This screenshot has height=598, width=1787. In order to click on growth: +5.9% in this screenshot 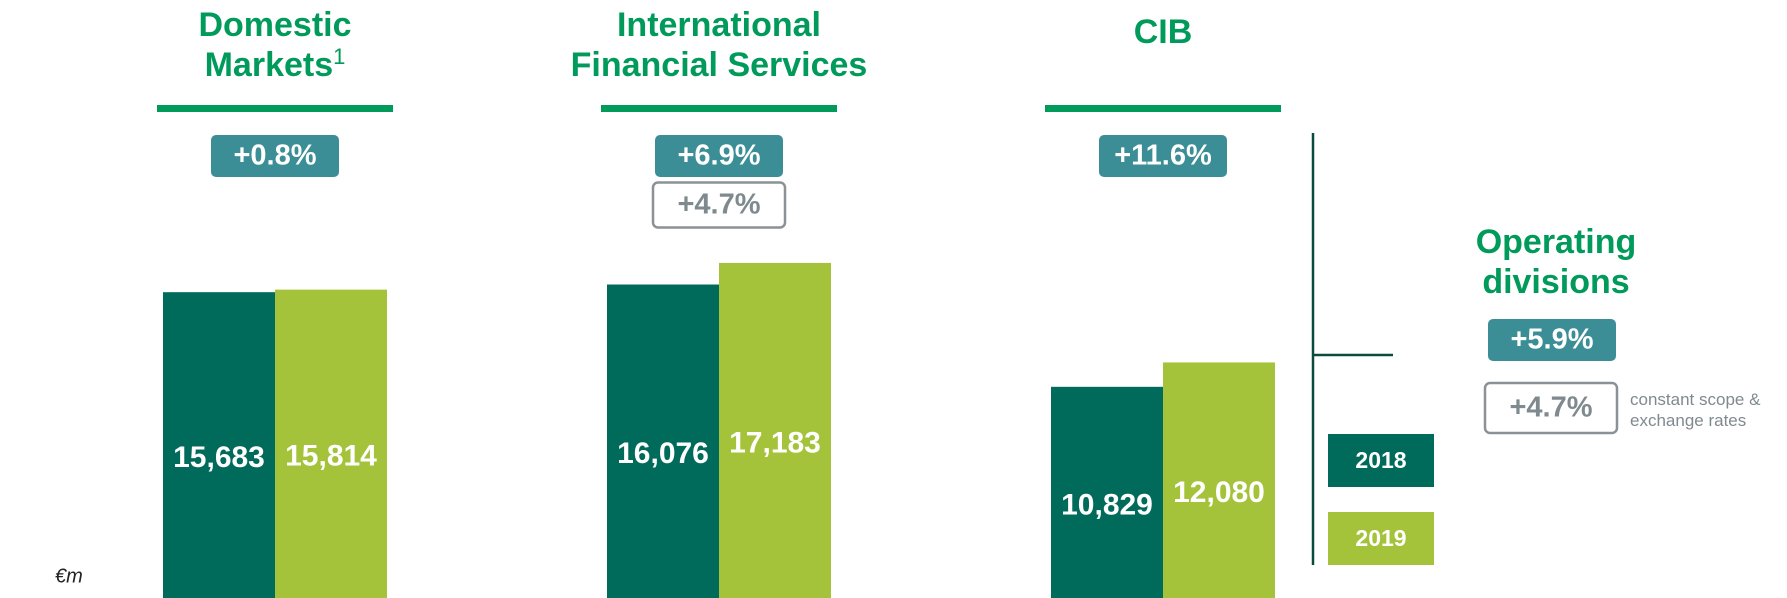, I will do `click(1551, 340)`.